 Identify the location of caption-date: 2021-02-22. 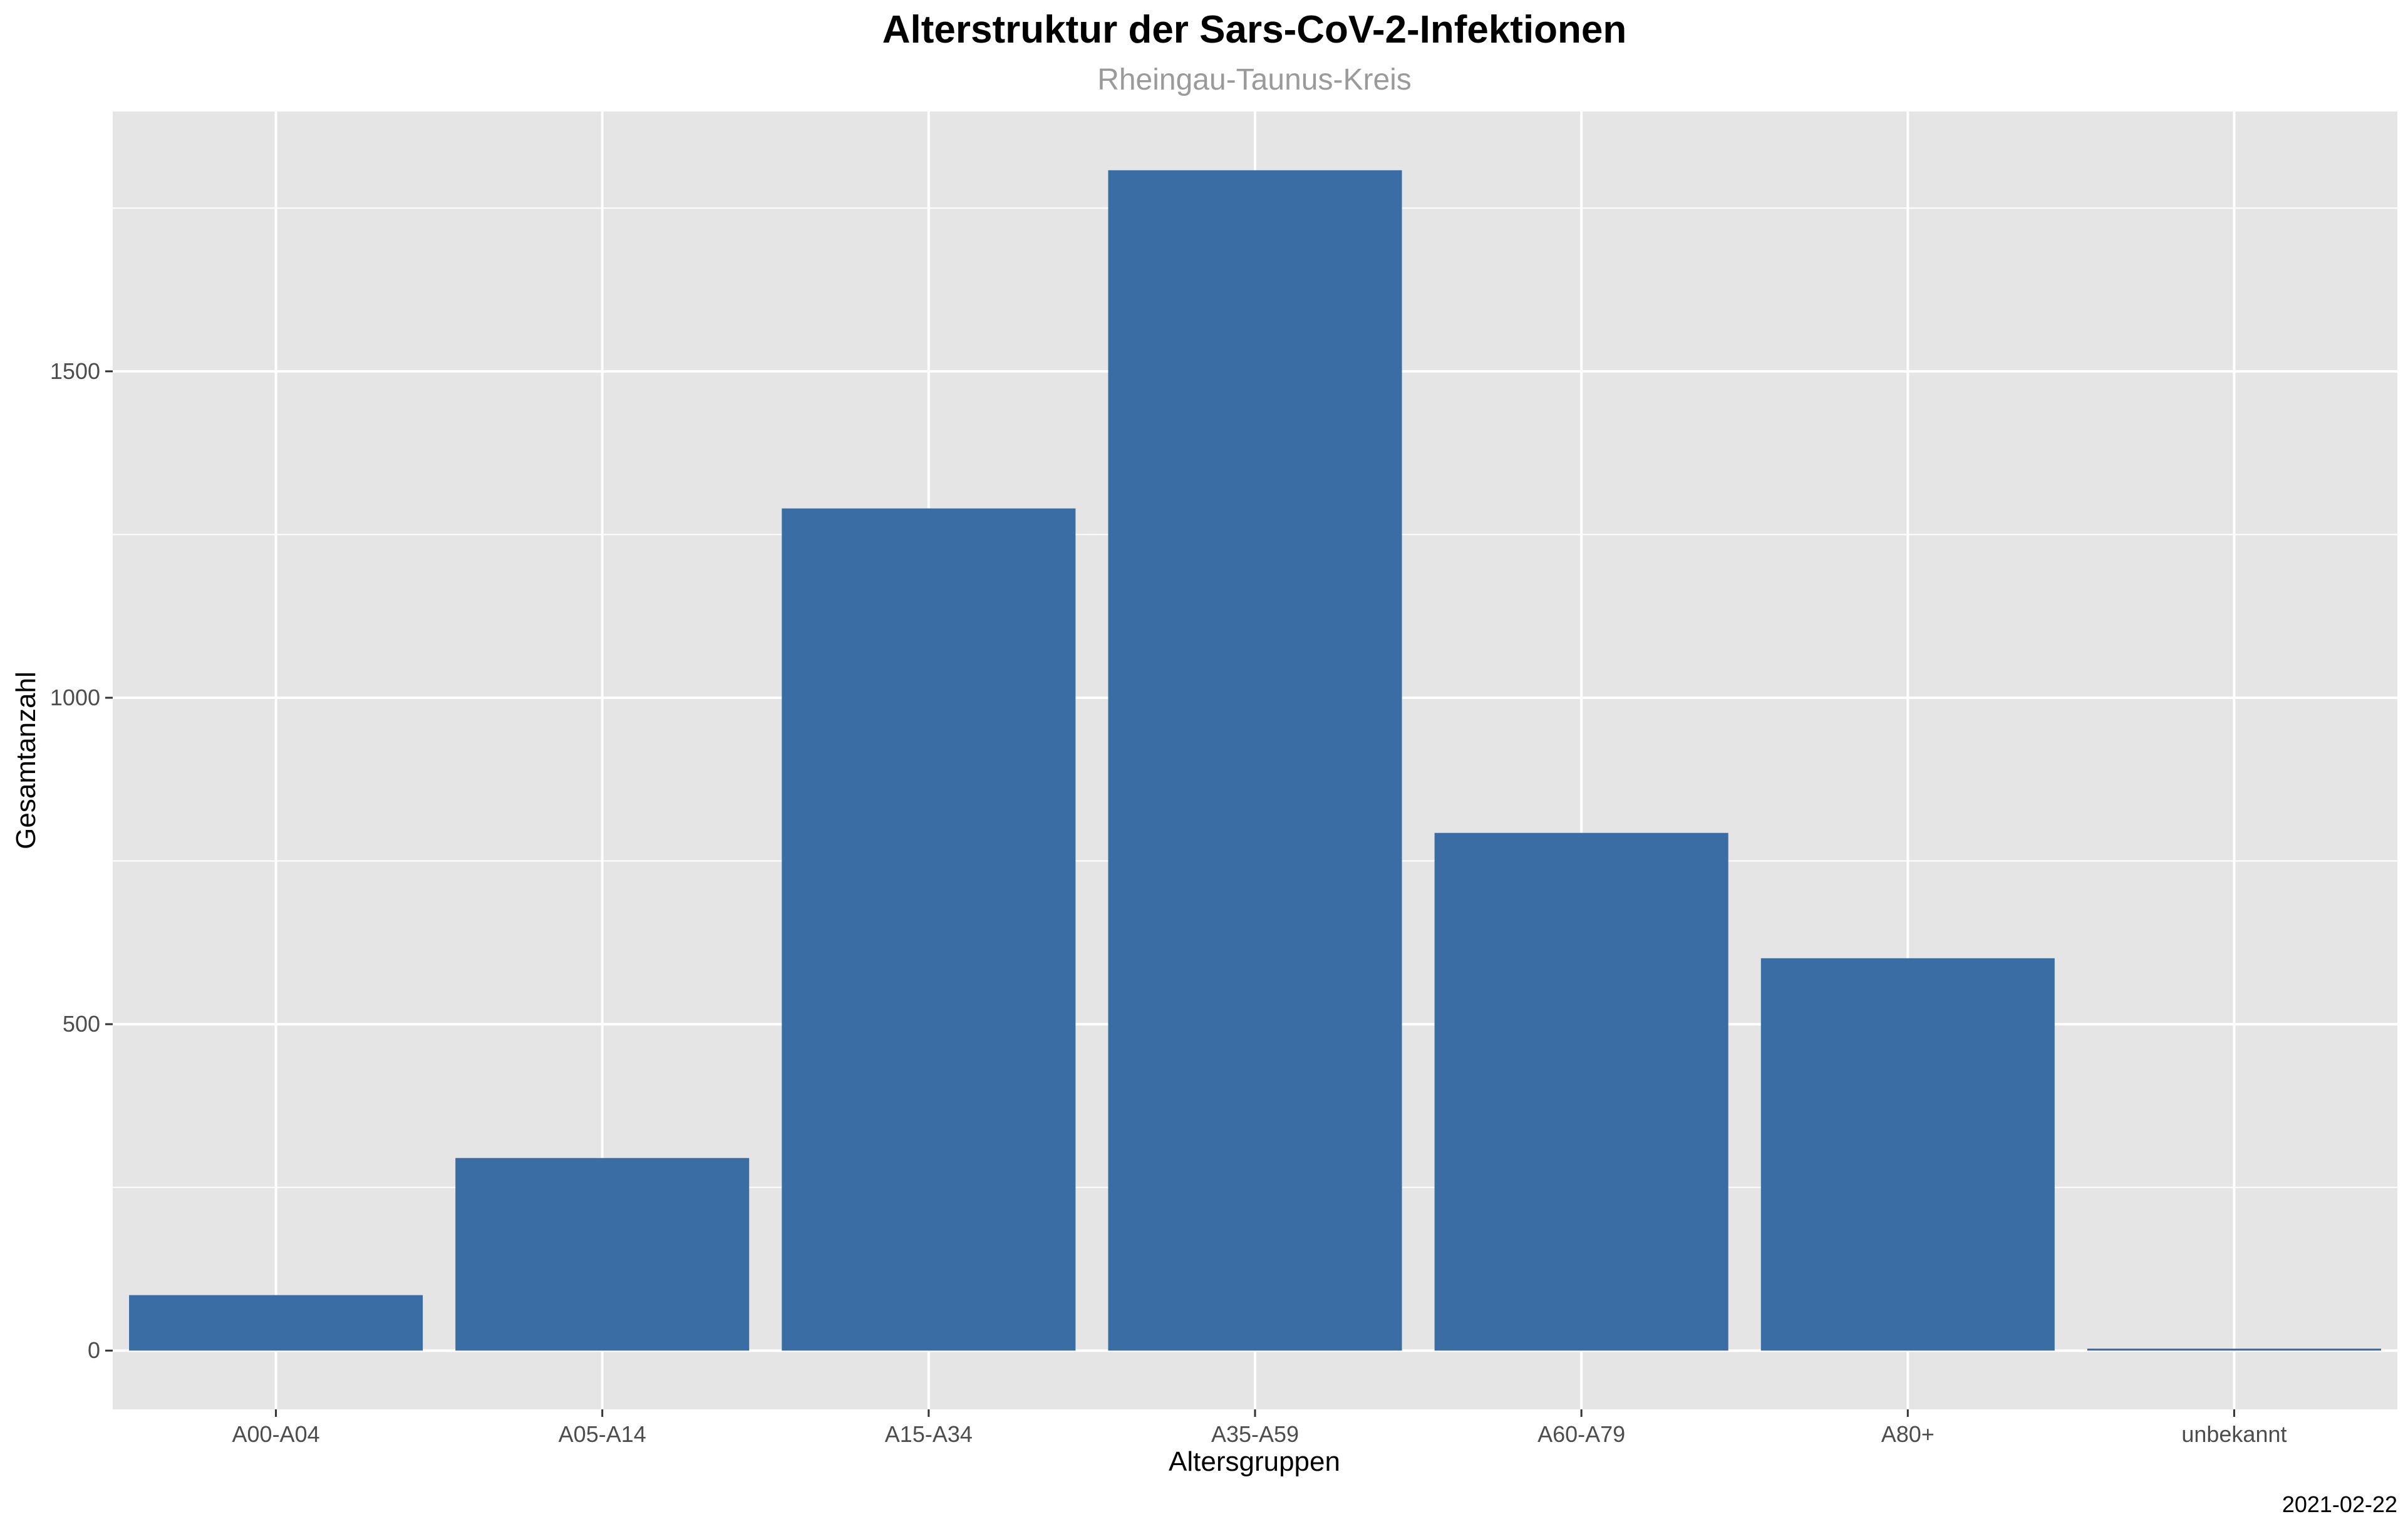
(2339, 1504).